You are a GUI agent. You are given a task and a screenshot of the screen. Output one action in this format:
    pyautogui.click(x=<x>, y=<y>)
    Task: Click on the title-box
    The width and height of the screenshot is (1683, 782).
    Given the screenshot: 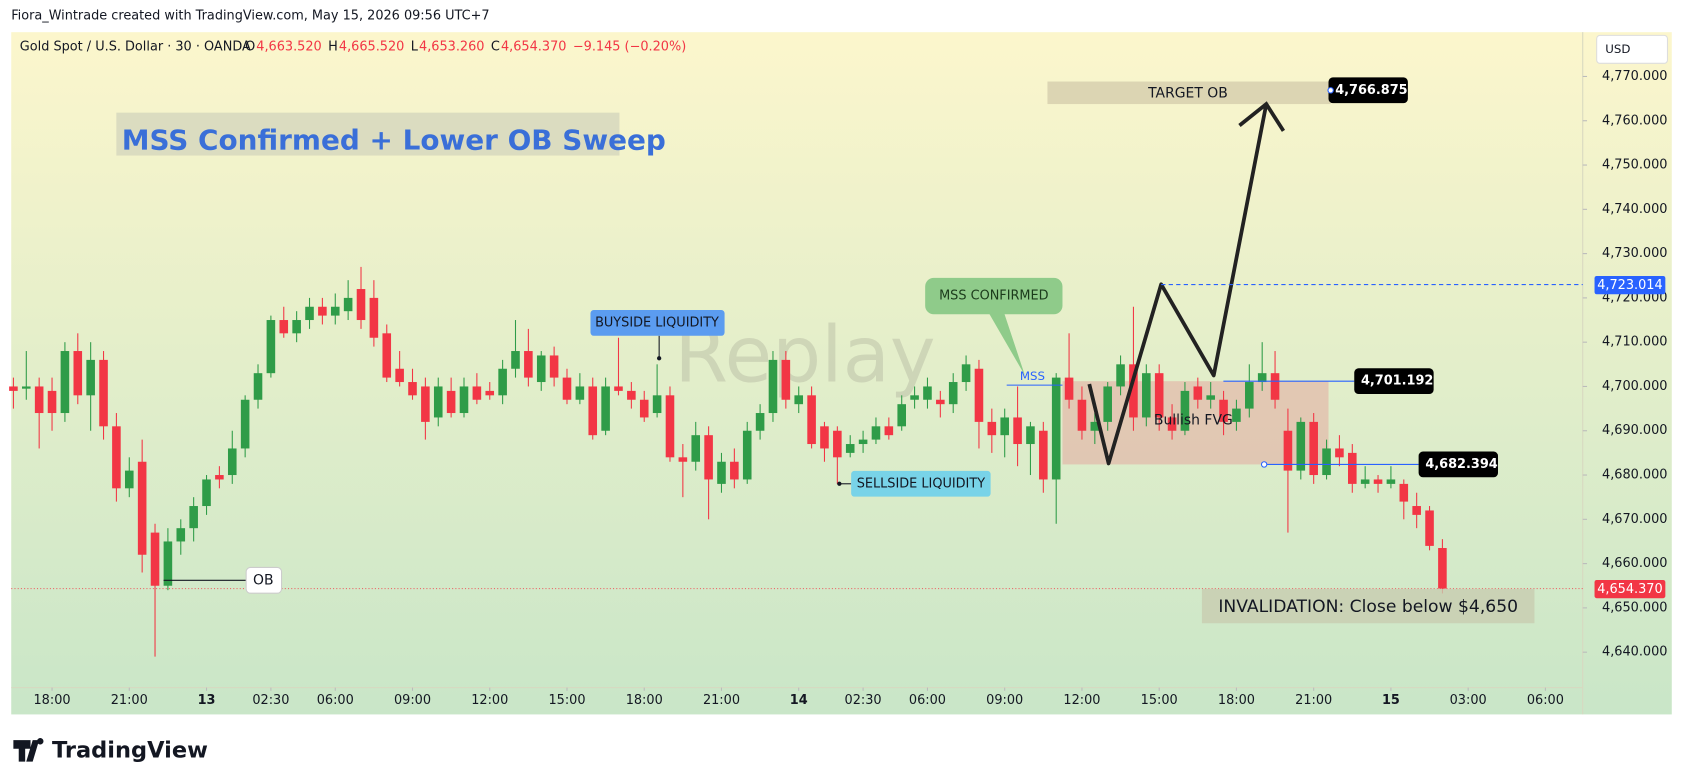 What is the action you would take?
    pyautogui.click(x=368, y=134)
    